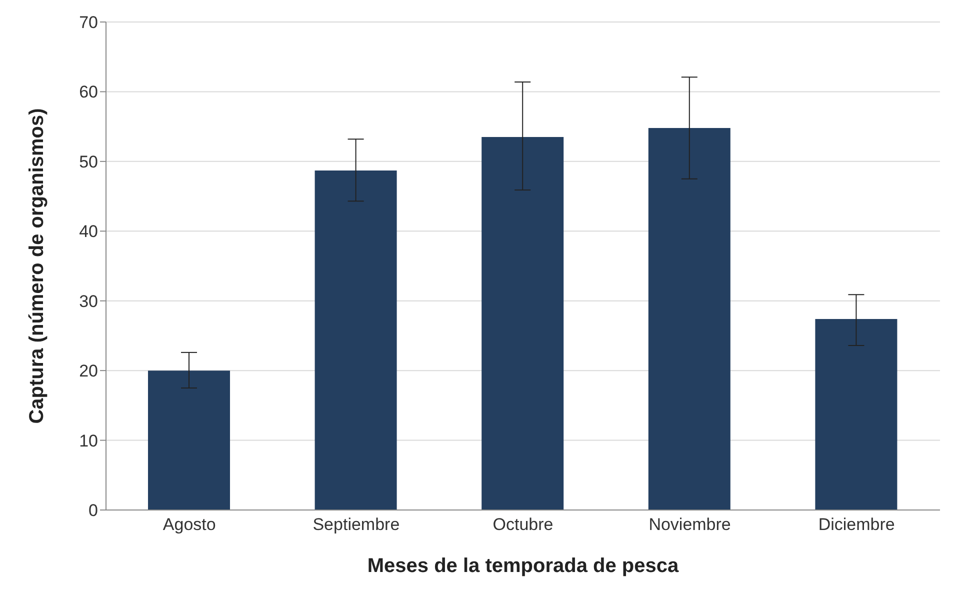  I want to click on x-tick-label: Octubre, so click(523, 524).